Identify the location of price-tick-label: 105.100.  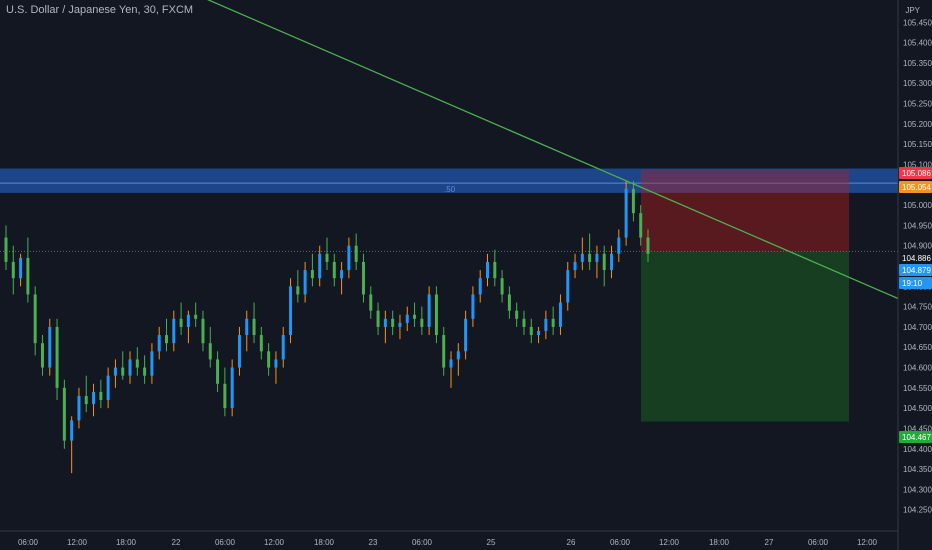
(917, 164).